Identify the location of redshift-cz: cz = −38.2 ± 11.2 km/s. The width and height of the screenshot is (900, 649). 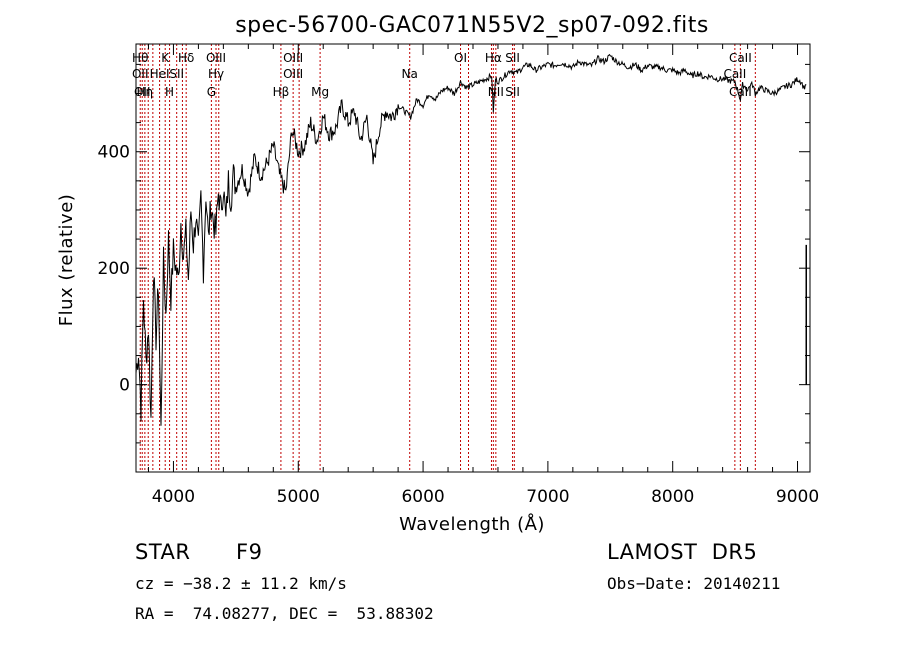
(241, 583).